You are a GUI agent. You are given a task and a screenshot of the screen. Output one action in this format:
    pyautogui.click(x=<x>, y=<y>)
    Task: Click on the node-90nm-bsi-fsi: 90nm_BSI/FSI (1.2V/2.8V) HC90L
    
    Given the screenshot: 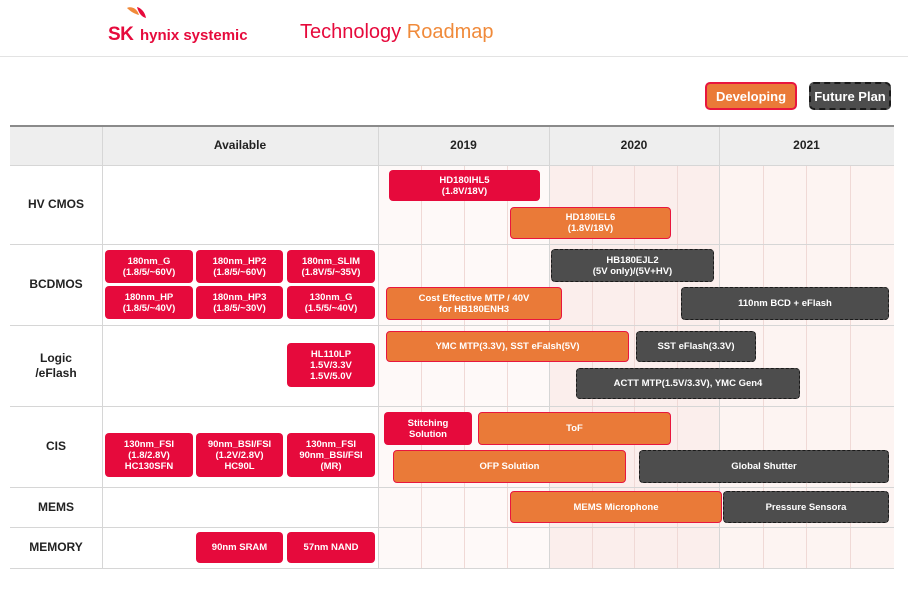 What is the action you would take?
    pyautogui.click(x=239, y=455)
    